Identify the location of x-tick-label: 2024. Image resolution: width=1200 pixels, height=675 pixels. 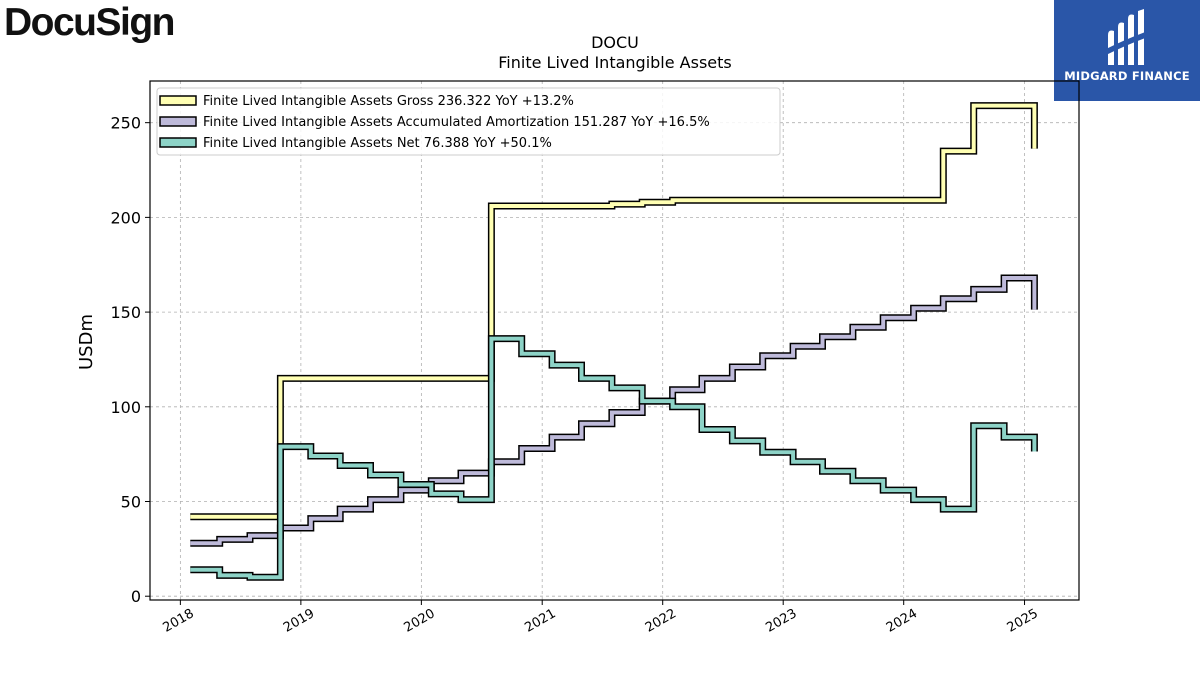
(902, 621).